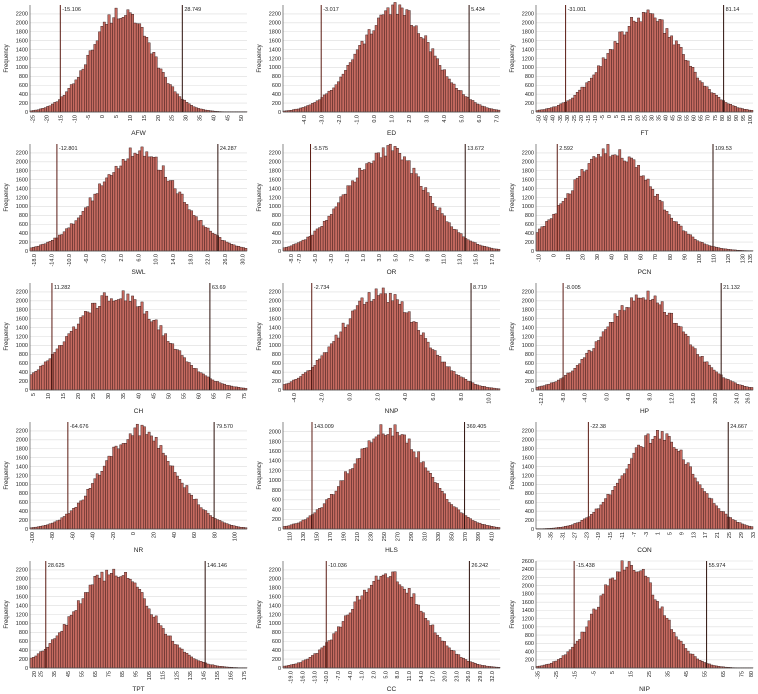 This screenshot has height=694, width=758. What do you see at coordinates (681, 118) in the screenshot?
I see `x-tick-label: 50` at bounding box center [681, 118].